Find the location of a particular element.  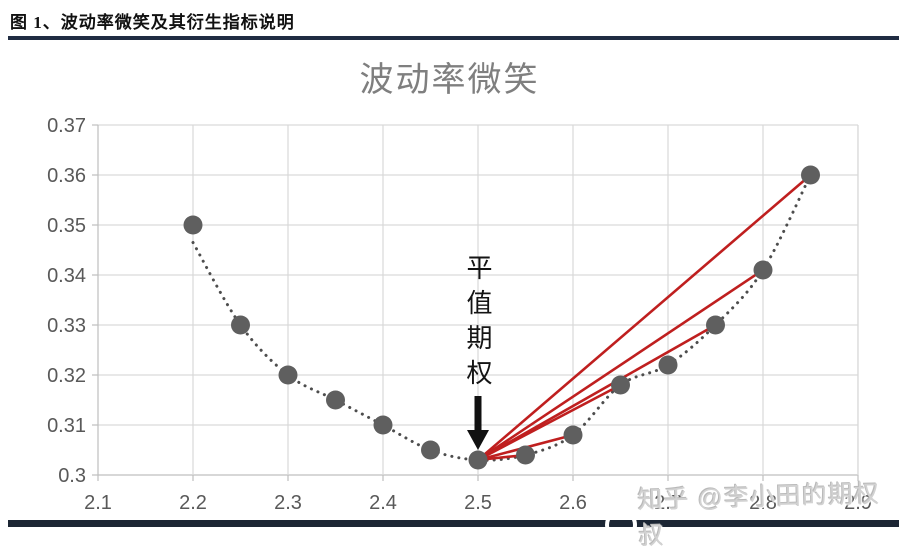

y-tick-label: 0.32 is located at coordinates (66, 376).